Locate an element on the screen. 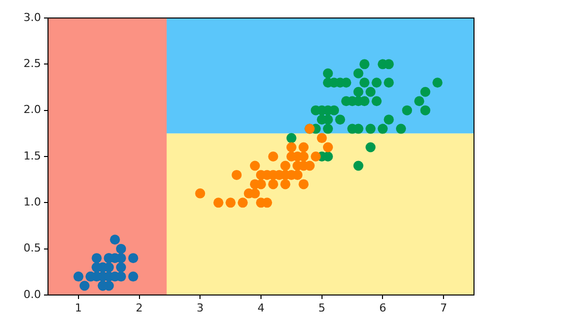  x-tick-label: 1 is located at coordinates (78, 307).